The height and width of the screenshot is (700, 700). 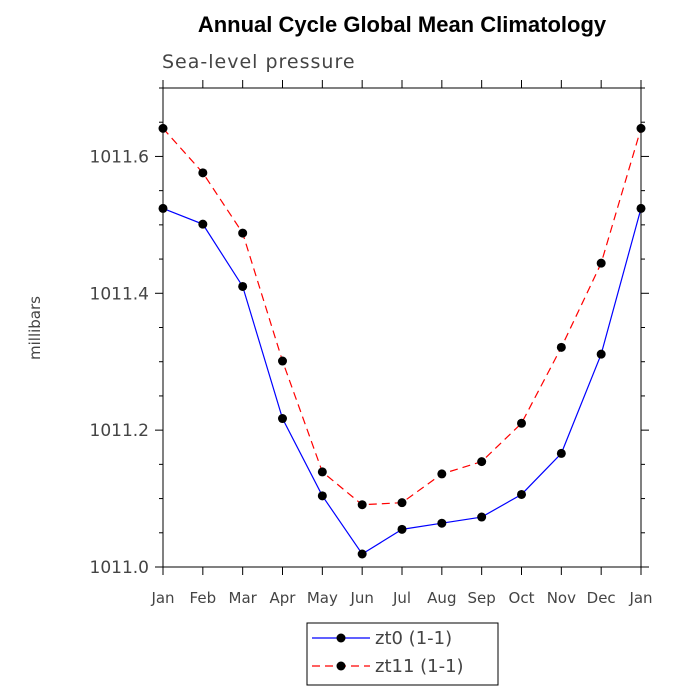 What do you see at coordinates (243, 598) in the screenshot?
I see `x-tick-label: Mar` at bounding box center [243, 598].